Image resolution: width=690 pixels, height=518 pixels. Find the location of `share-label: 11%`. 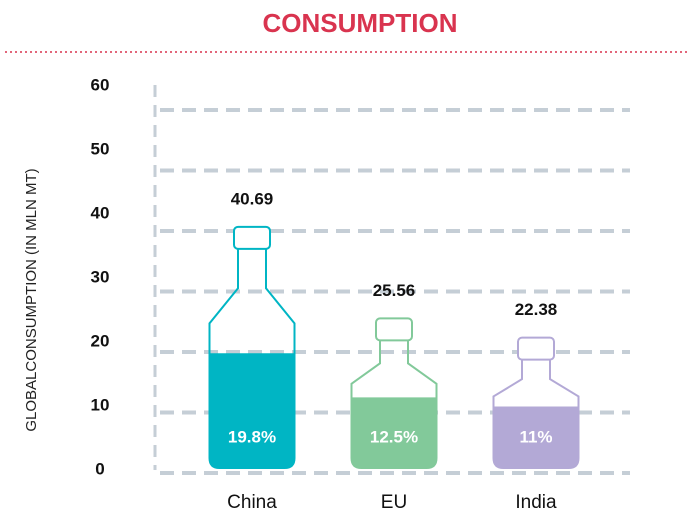

share-label: 11% is located at coordinates (535, 436).